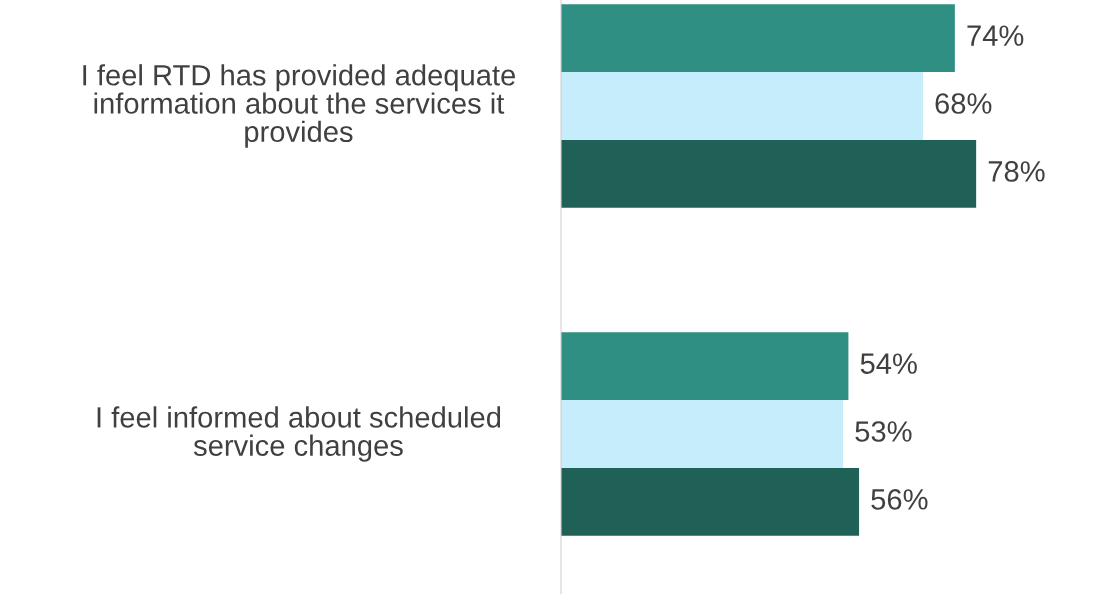  I want to click on data-label: 56%, so click(899, 499).